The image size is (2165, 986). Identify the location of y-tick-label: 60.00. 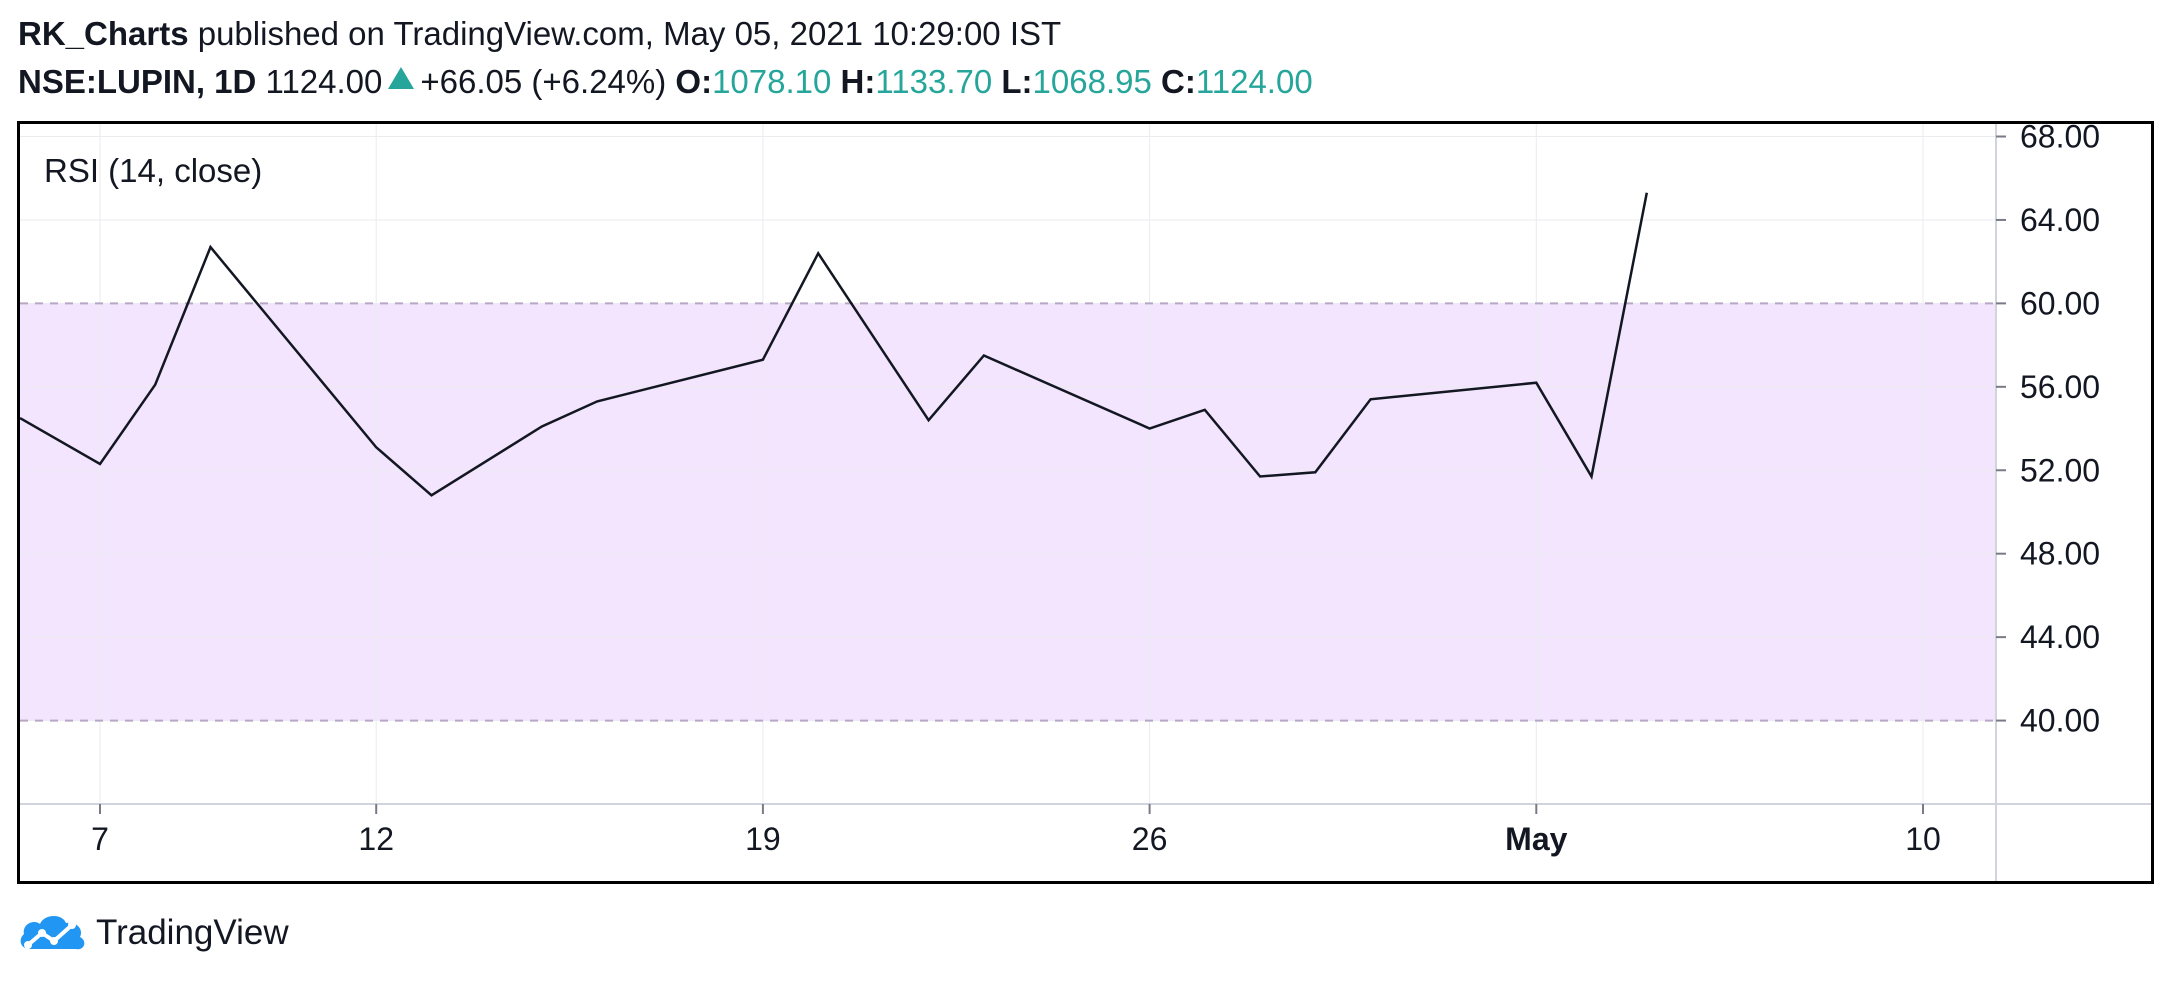
(2060, 303).